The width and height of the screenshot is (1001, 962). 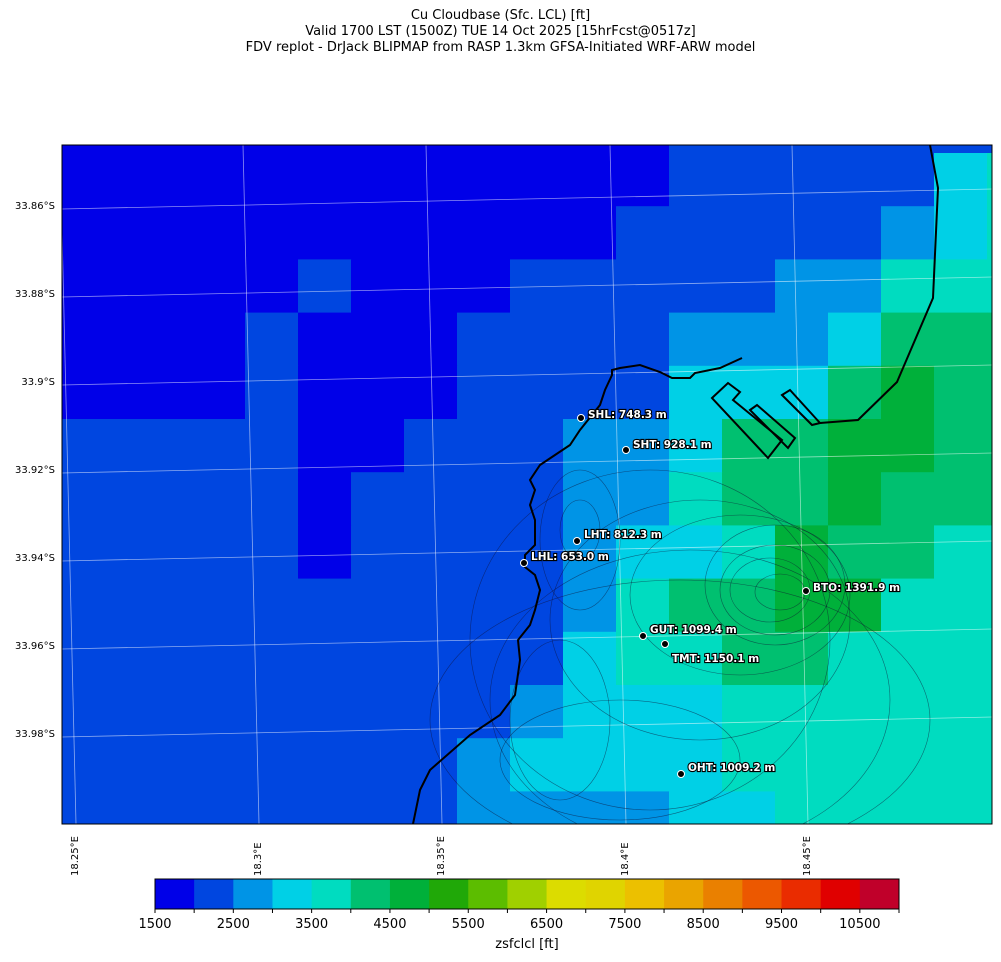 I want to click on latitude-label: 33.92°S, so click(x=35, y=470).